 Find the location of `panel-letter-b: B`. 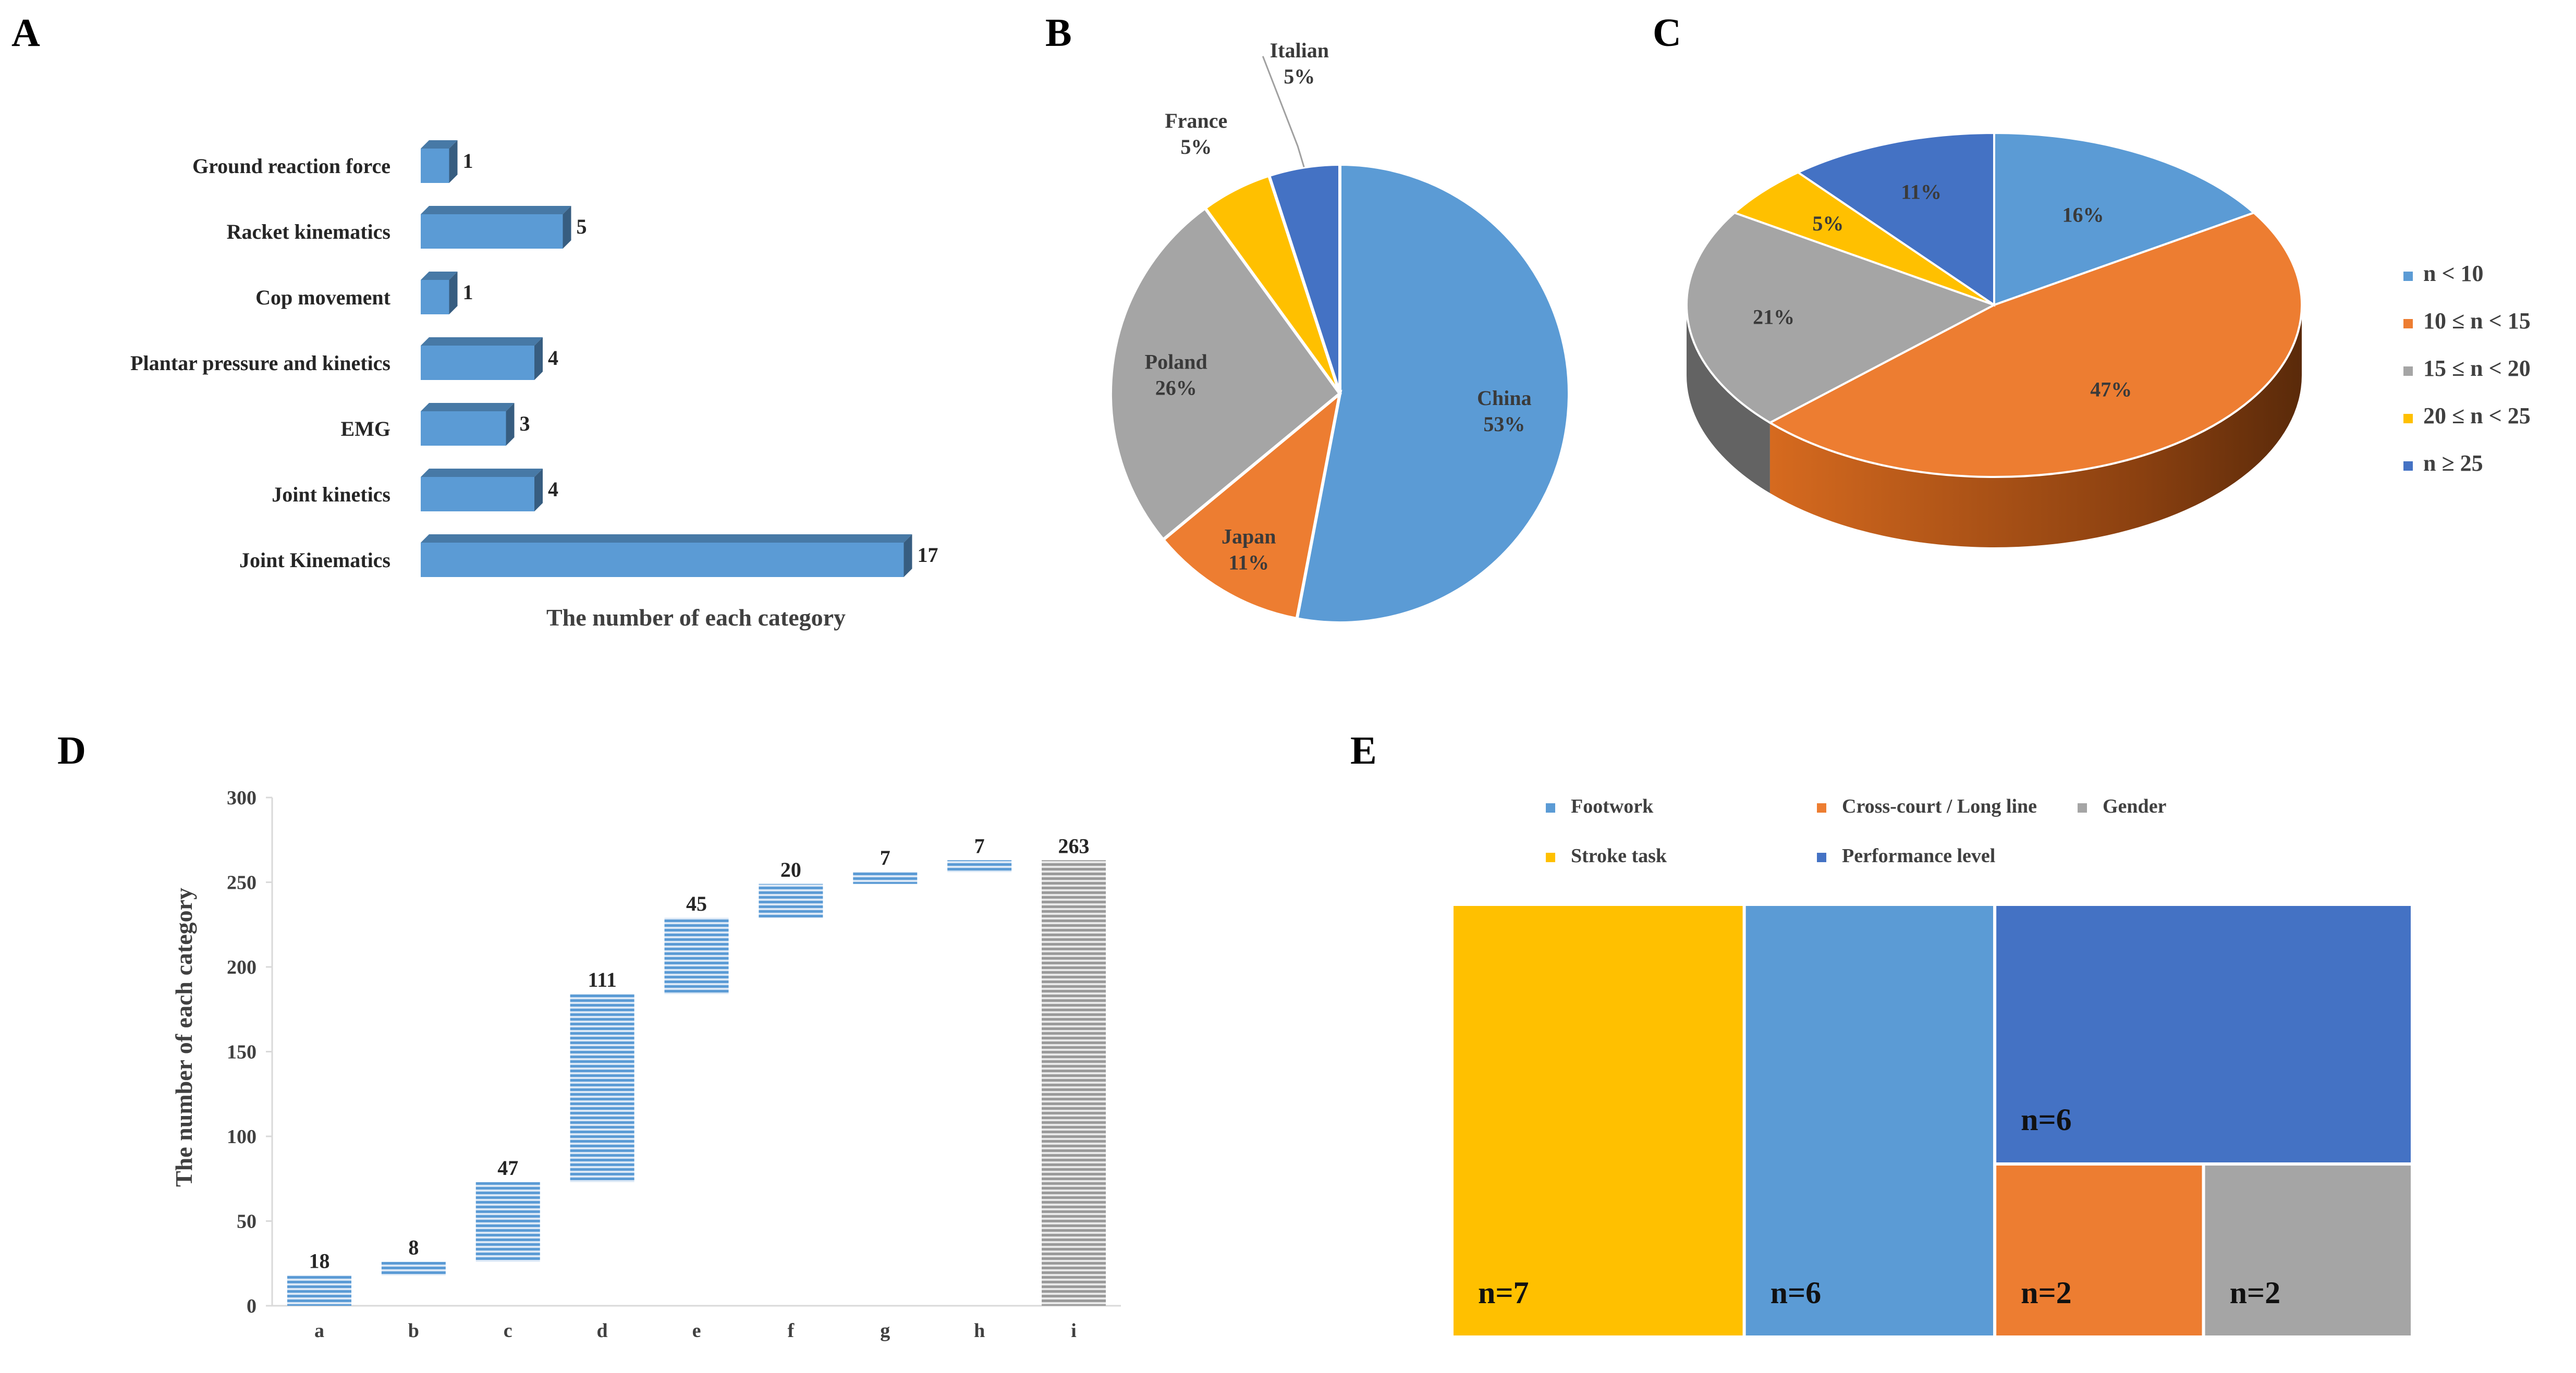

panel-letter-b: B is located at coordinates (1058, 33).